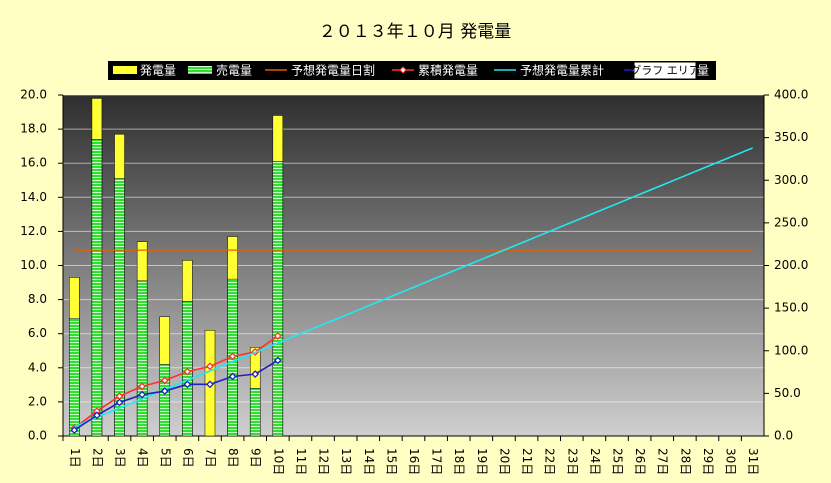 This screenshot has width=831, height=483. What do you see at coordinates (391, 461) in the screenshot?
I see `x-tick-label: 15日` at bounding box center [391, 461].